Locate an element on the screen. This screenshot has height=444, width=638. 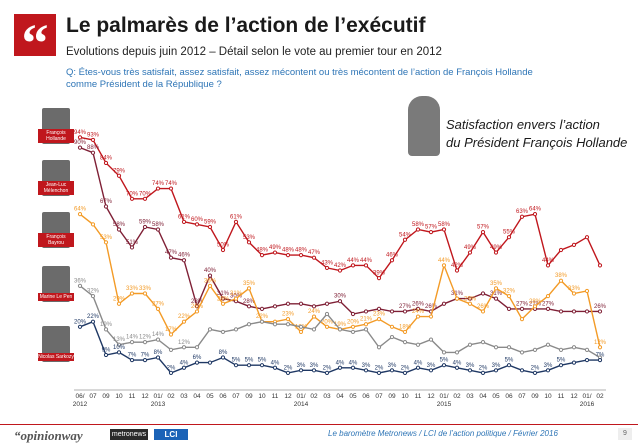
data-label-melenchon: 46% is located at coordinates (184, 256).